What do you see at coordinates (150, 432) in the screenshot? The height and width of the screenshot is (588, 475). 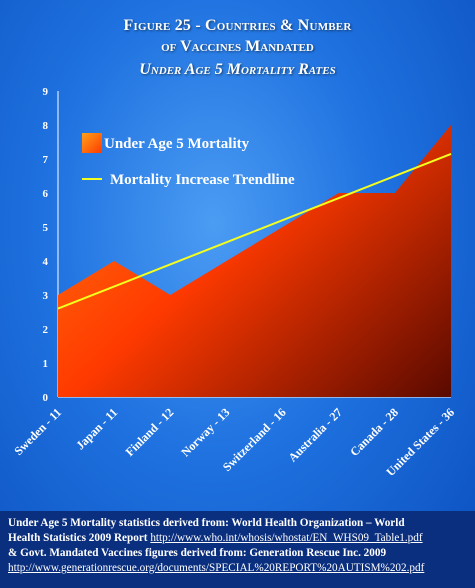 I see `x-tick-label: Finland - 12` at bounding box center [150, 432].